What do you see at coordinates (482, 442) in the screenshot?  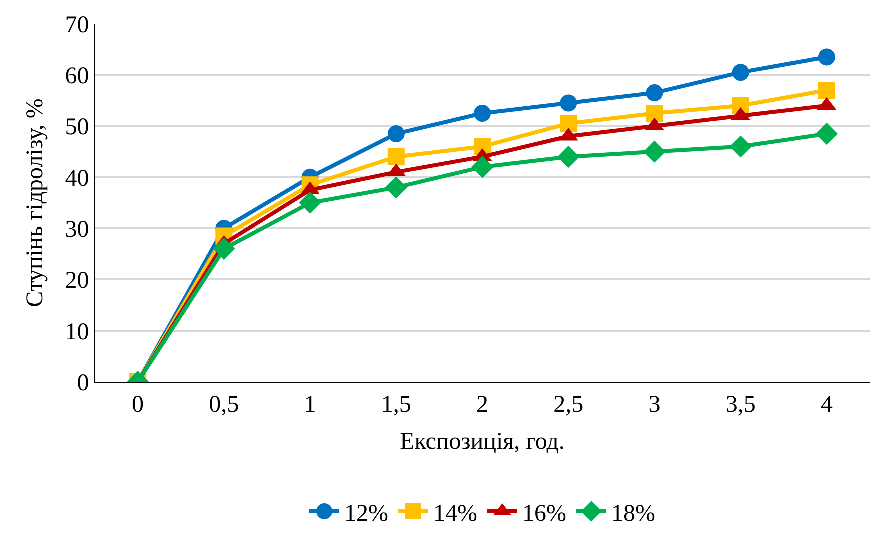 I see `x-axis-title: Експозиція, год.` at bounding box center [482, 442].